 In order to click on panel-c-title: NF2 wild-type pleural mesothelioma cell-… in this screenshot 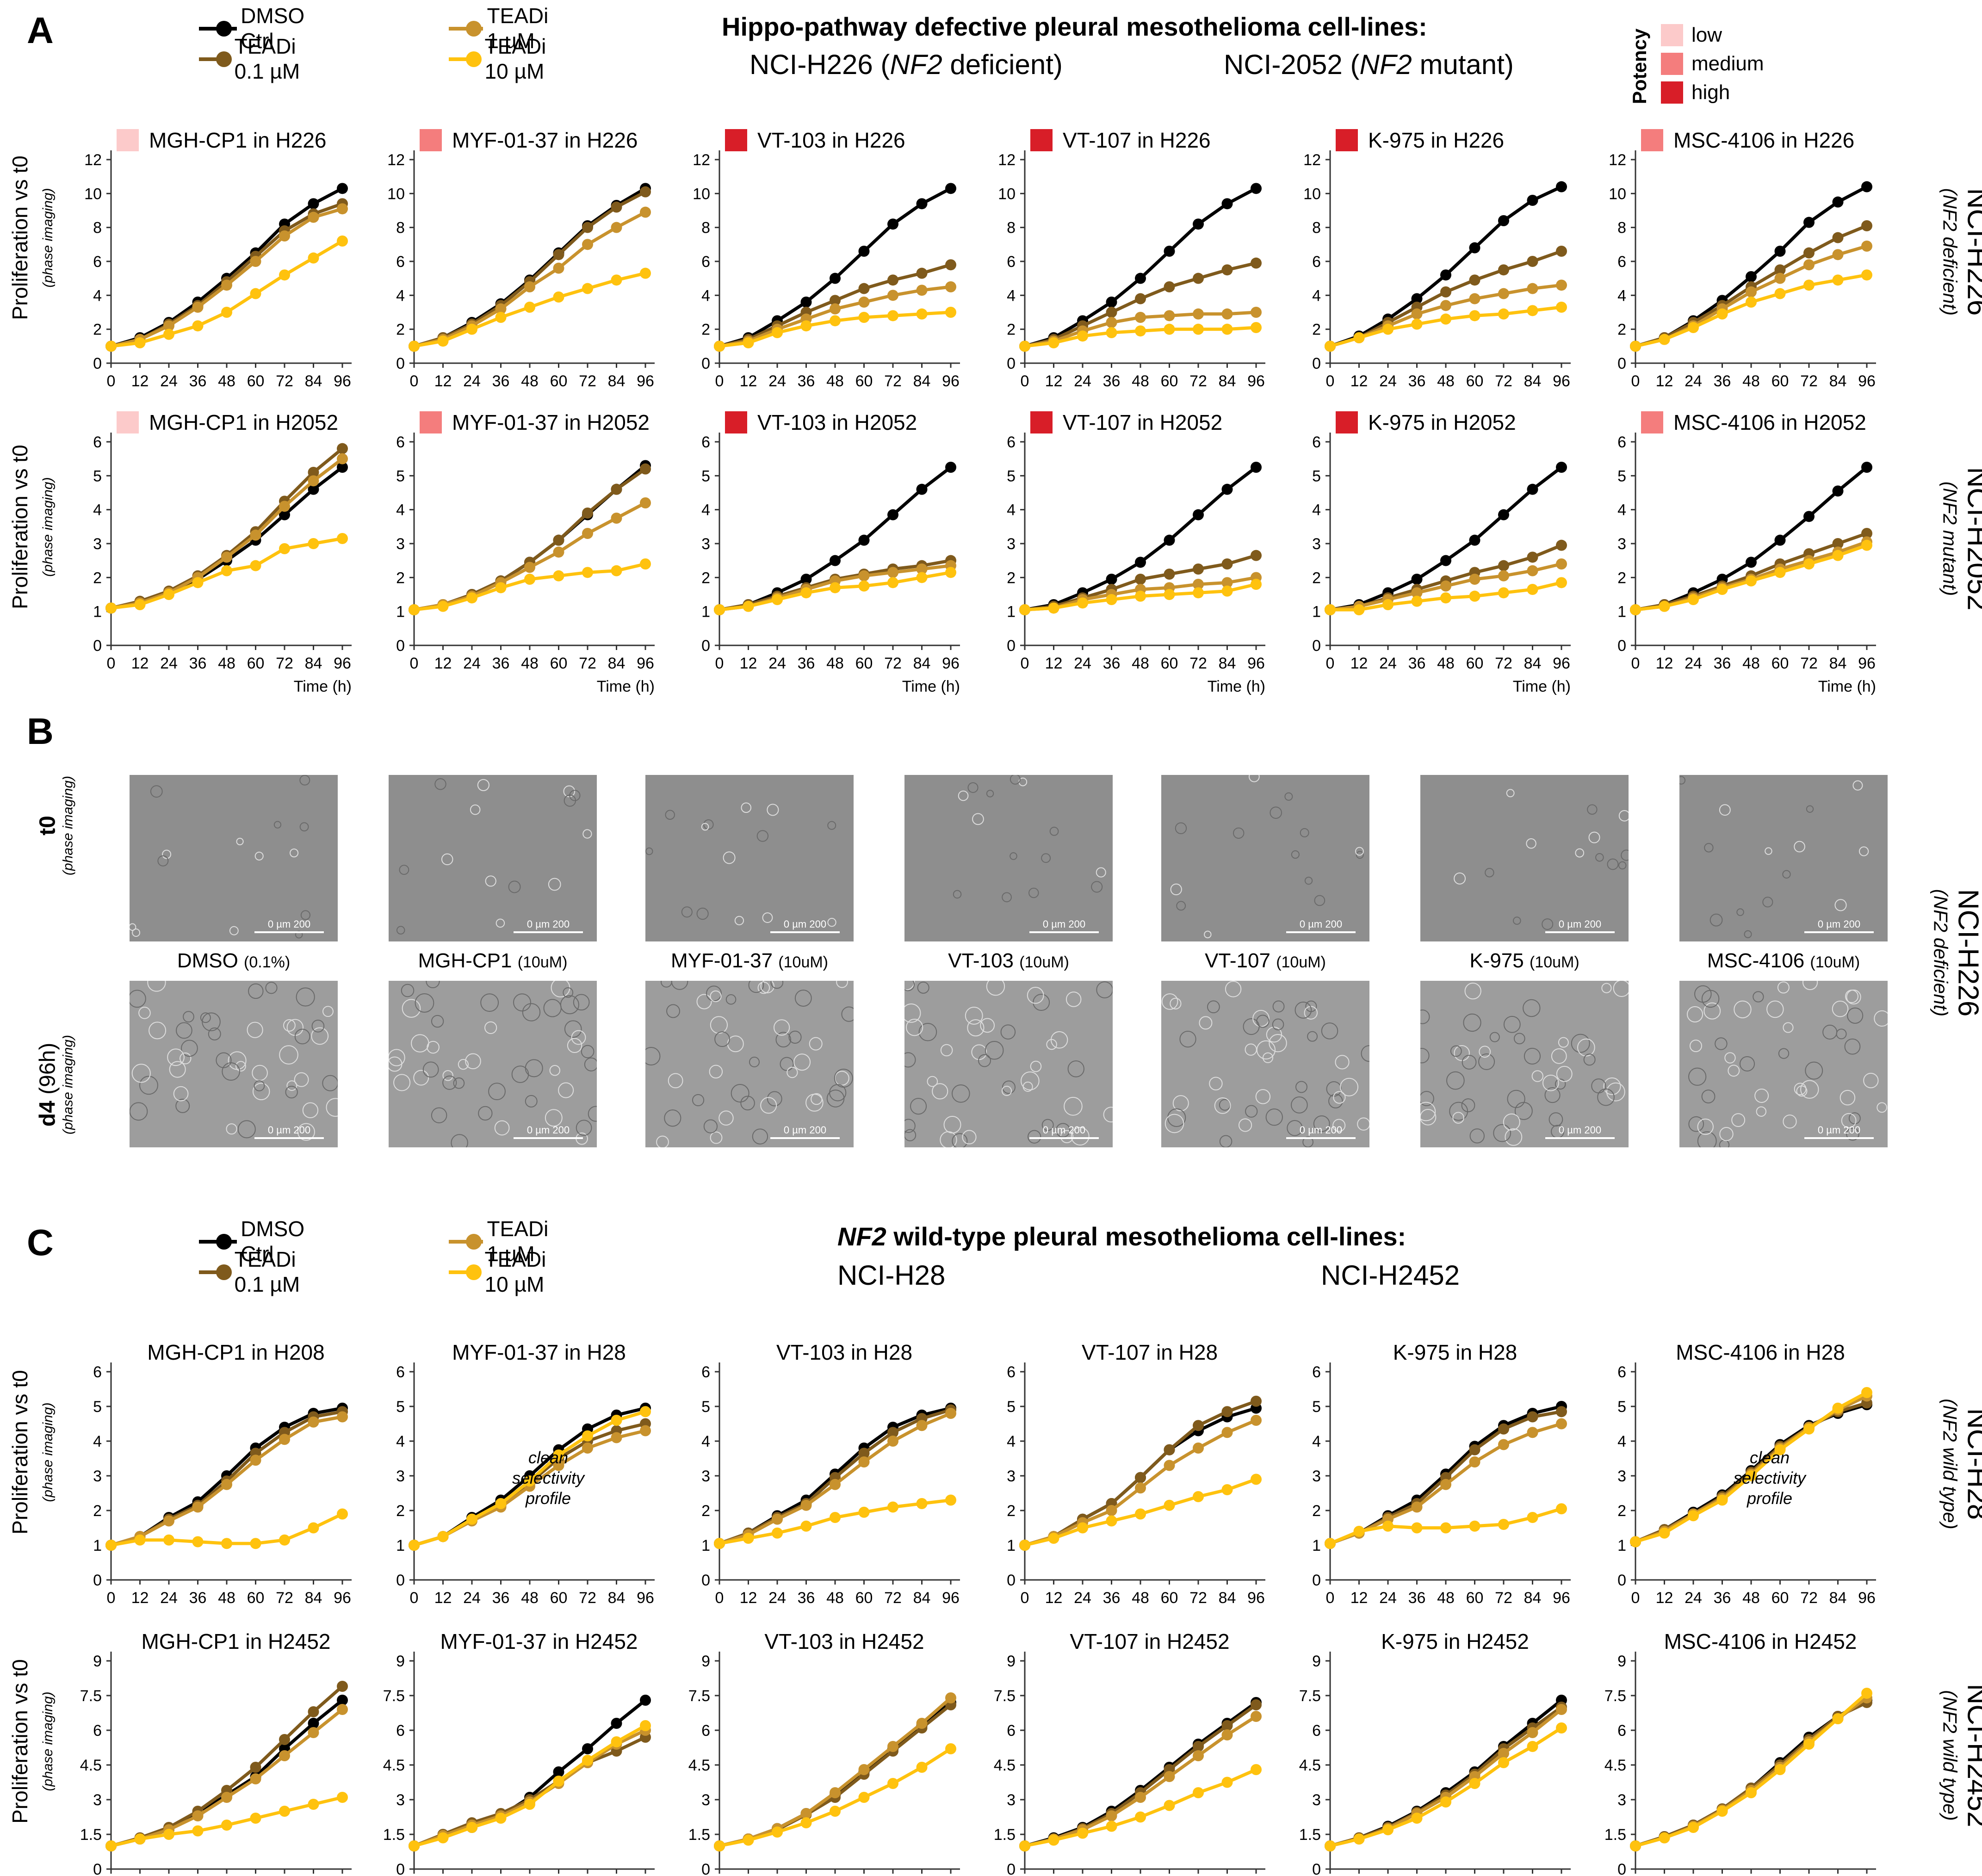, I will do `click(1121, 1236)`.